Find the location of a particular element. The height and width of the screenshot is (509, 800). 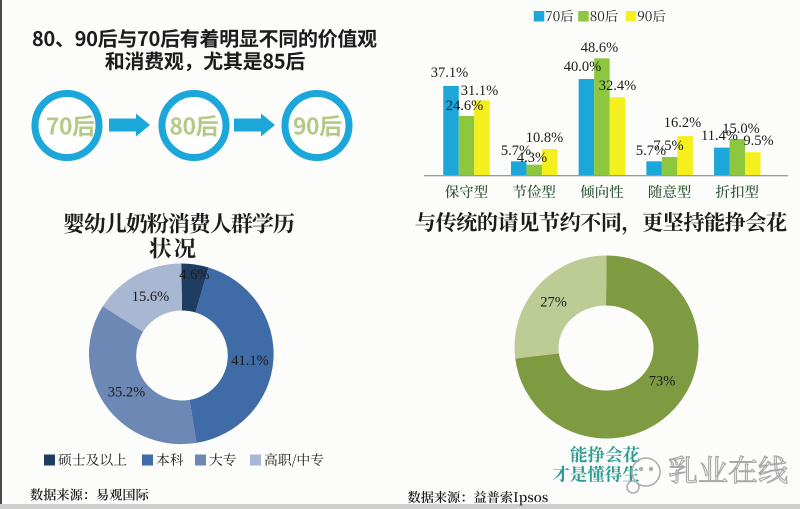

svg-text: 7.5% is located at coordinates (668, 146).